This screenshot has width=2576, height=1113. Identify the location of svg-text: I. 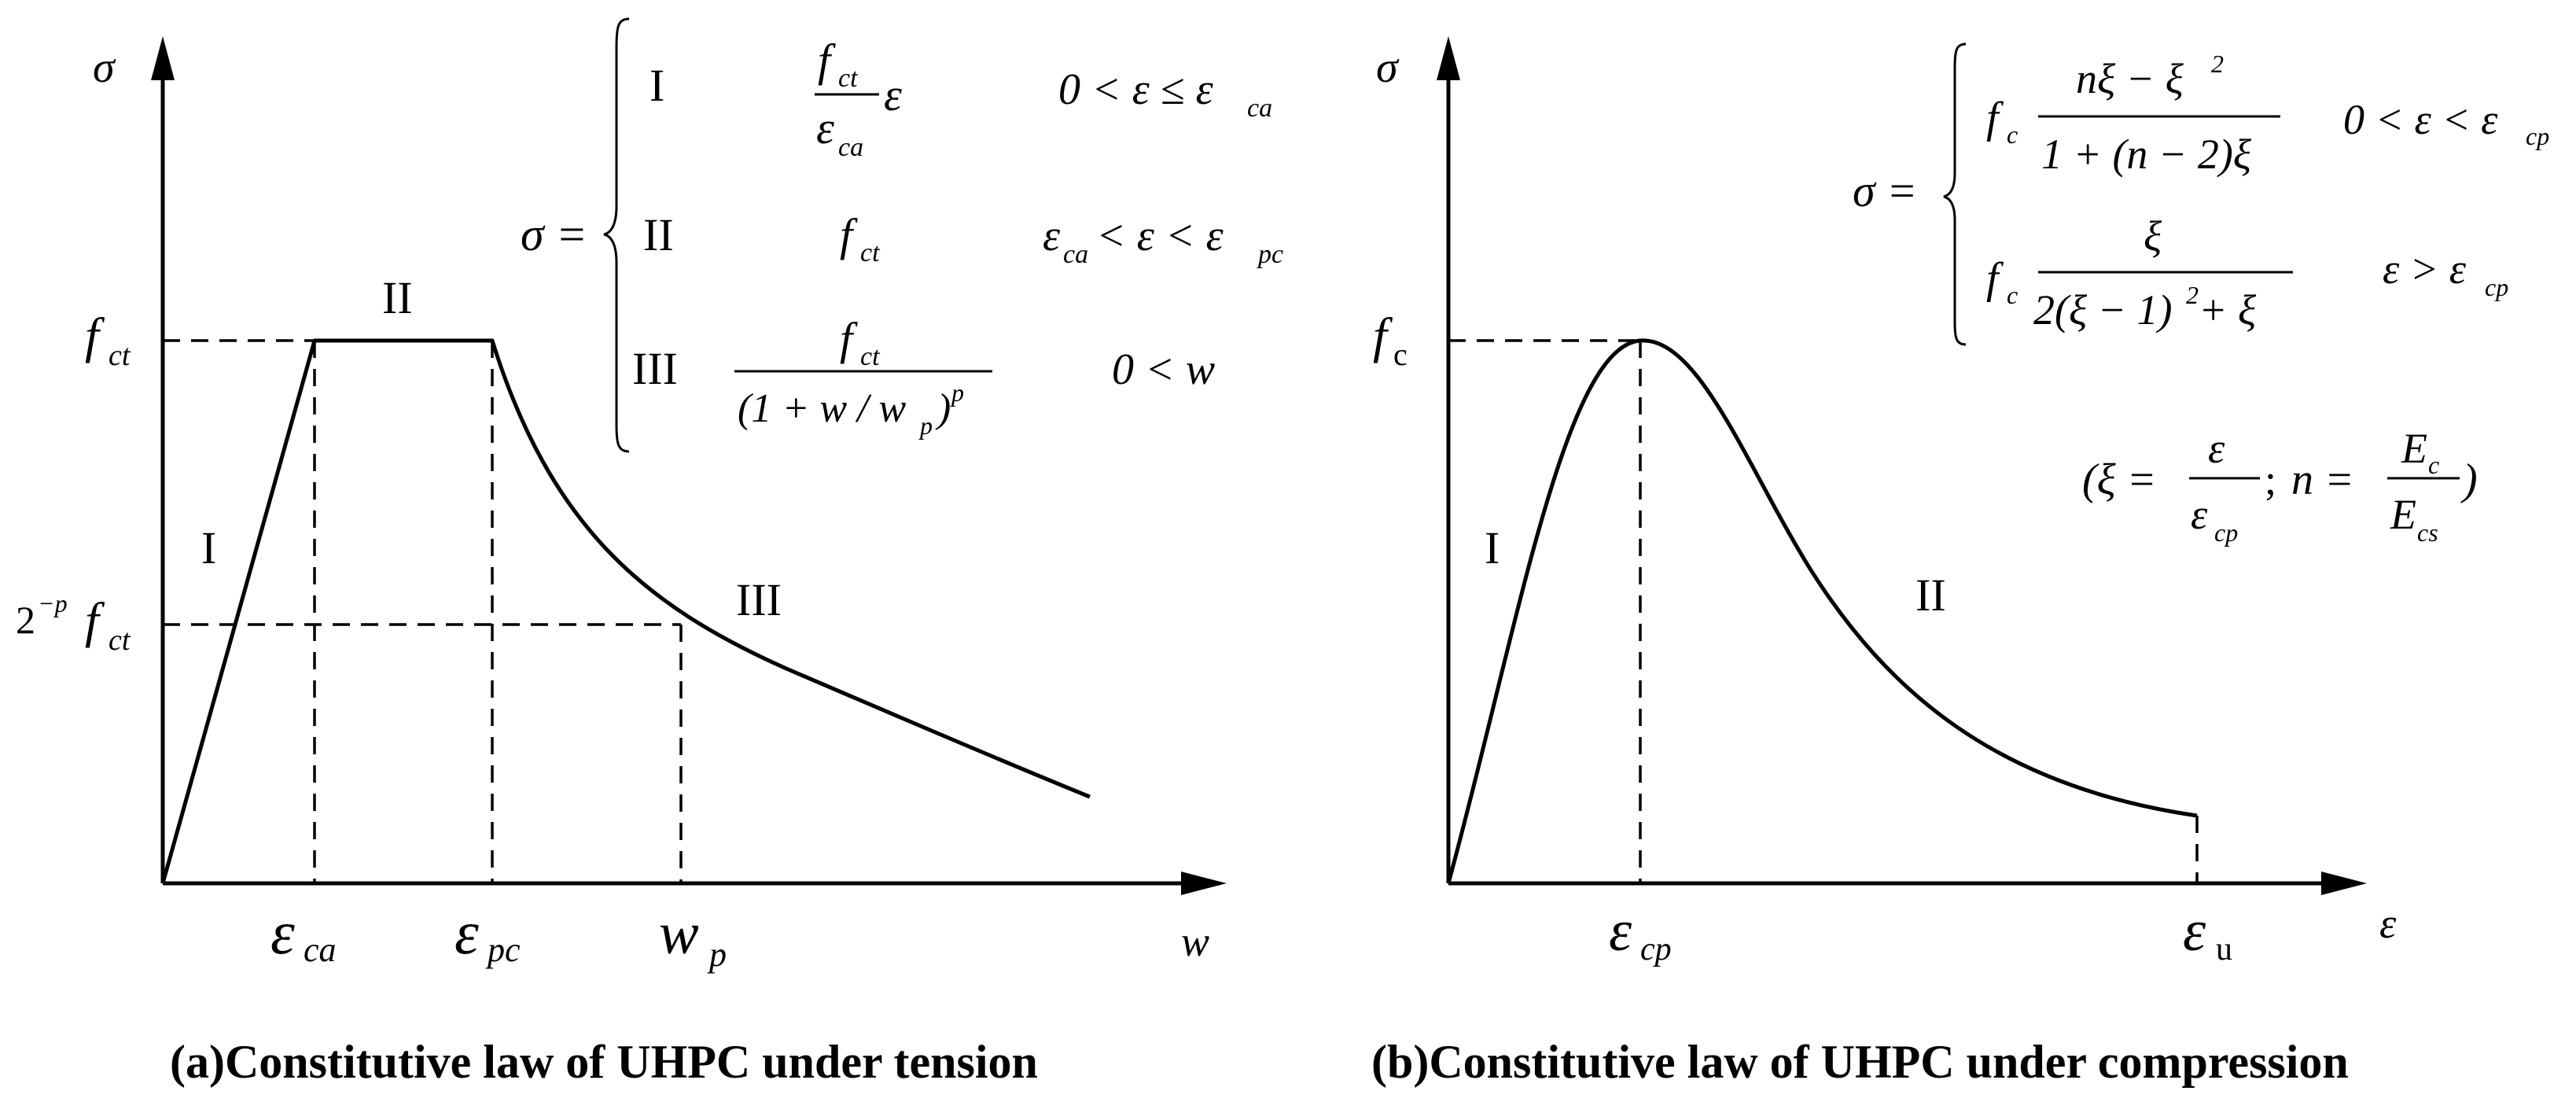
(657, 85).